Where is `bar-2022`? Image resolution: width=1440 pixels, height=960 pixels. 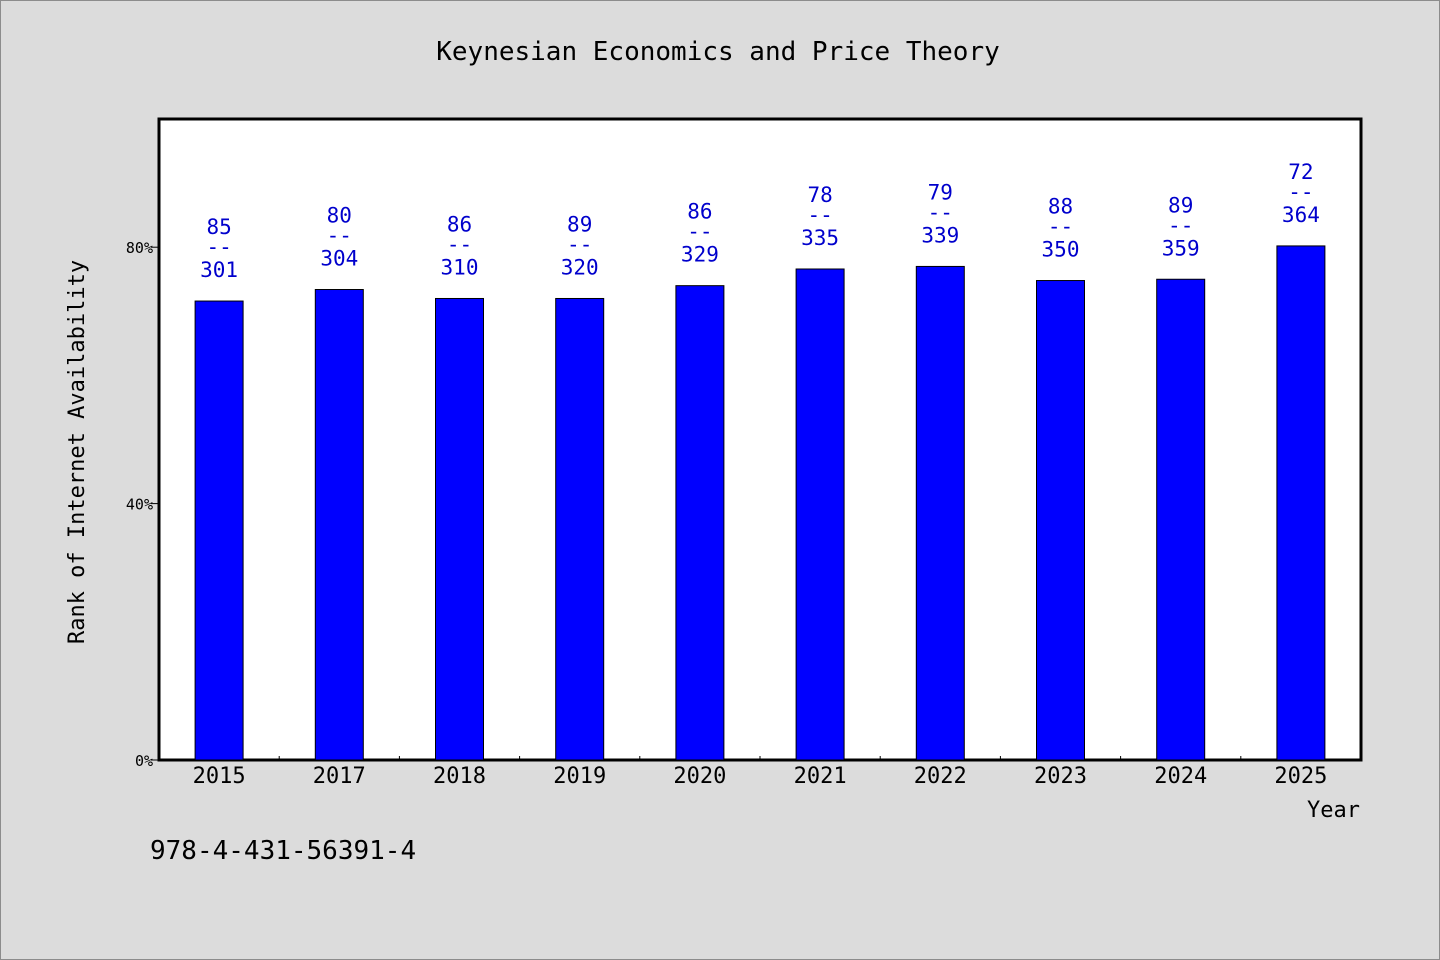 bar-2022 is located at coordinates (940, 513).